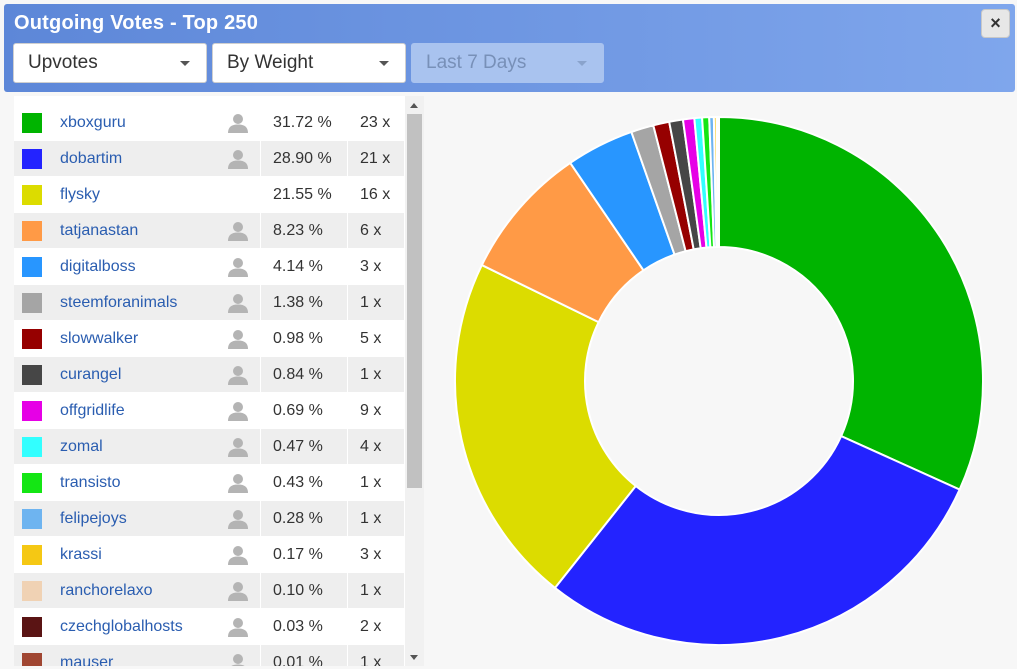  I want to click on vote-count: 9 x, so click(371, 410).